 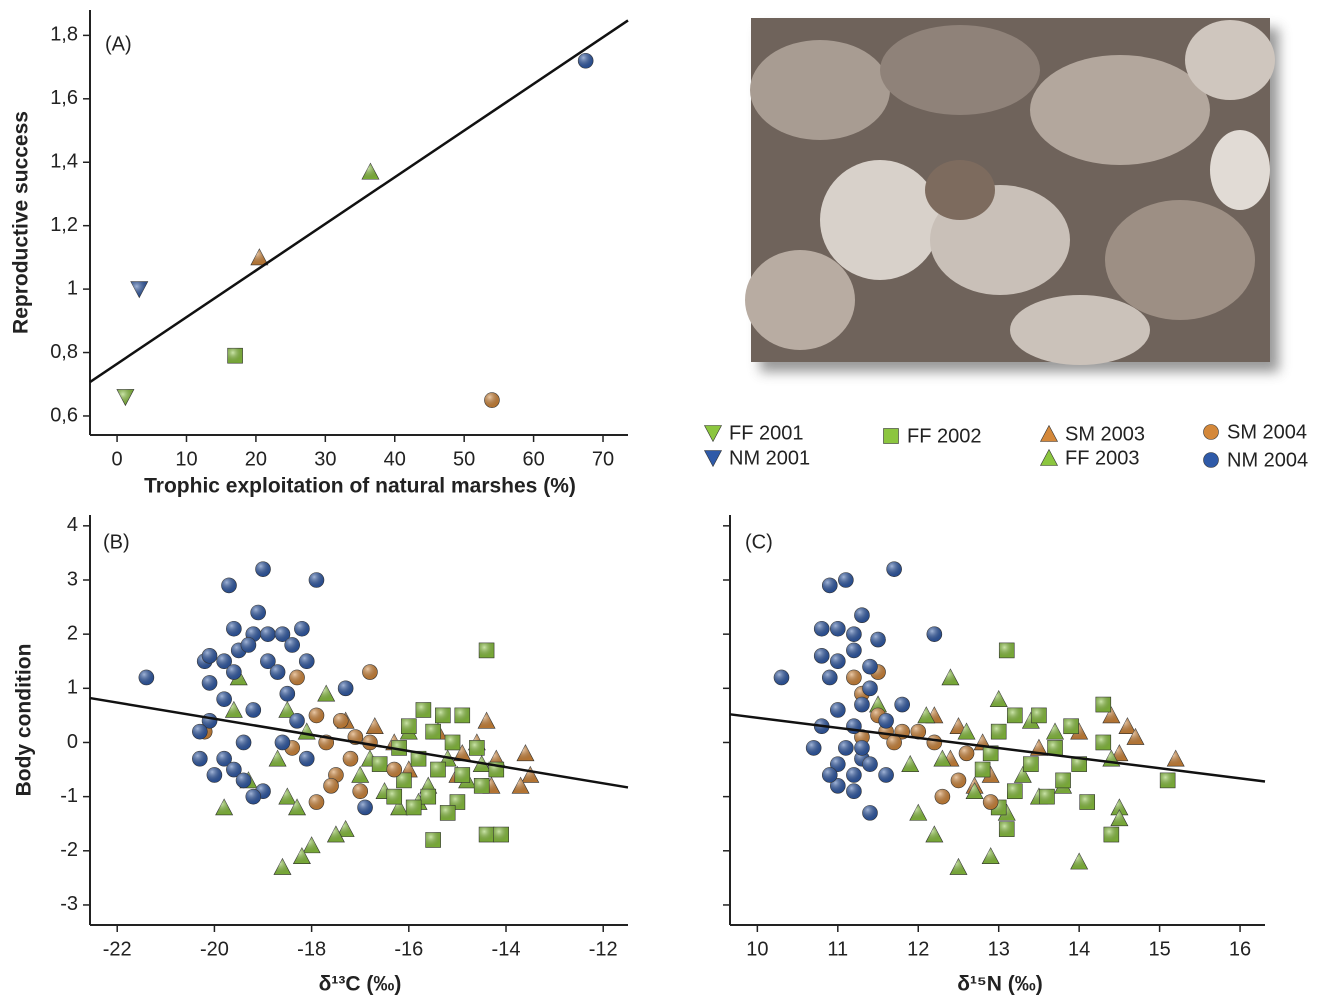 What do you see at coordinates (64, 35) in the screenshot?
I see `y-tick-label: 1,8` at bounding box center [64, 35].